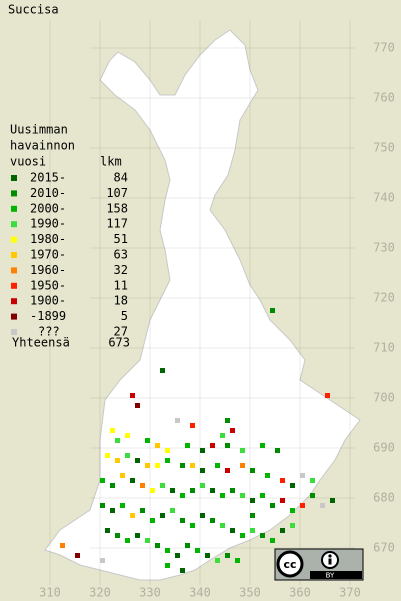  Describe the element at coordinates (48, 316) in the screenshot. I see `legend-label: -1899` at that location.